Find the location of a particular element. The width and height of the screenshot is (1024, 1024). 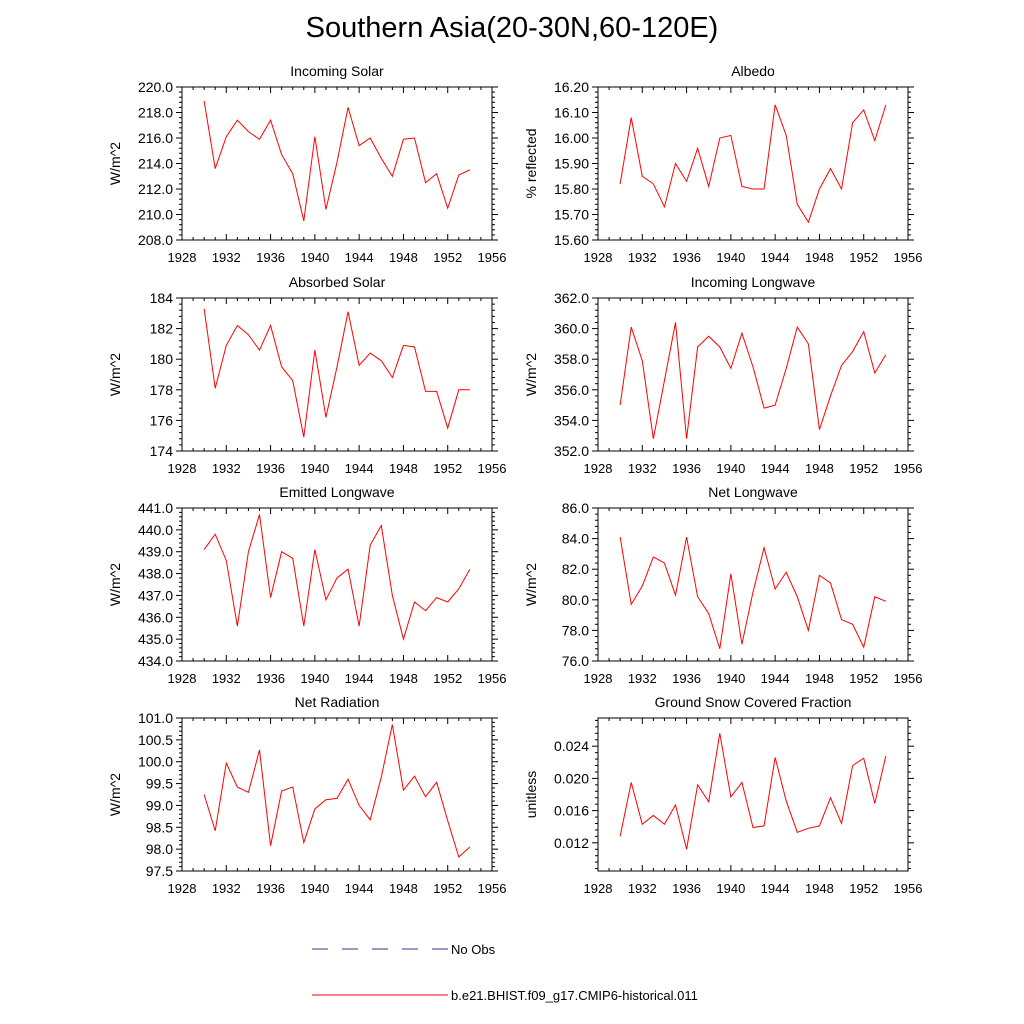

y-tick-label: 358.0 is located at coordinates (571, 359).